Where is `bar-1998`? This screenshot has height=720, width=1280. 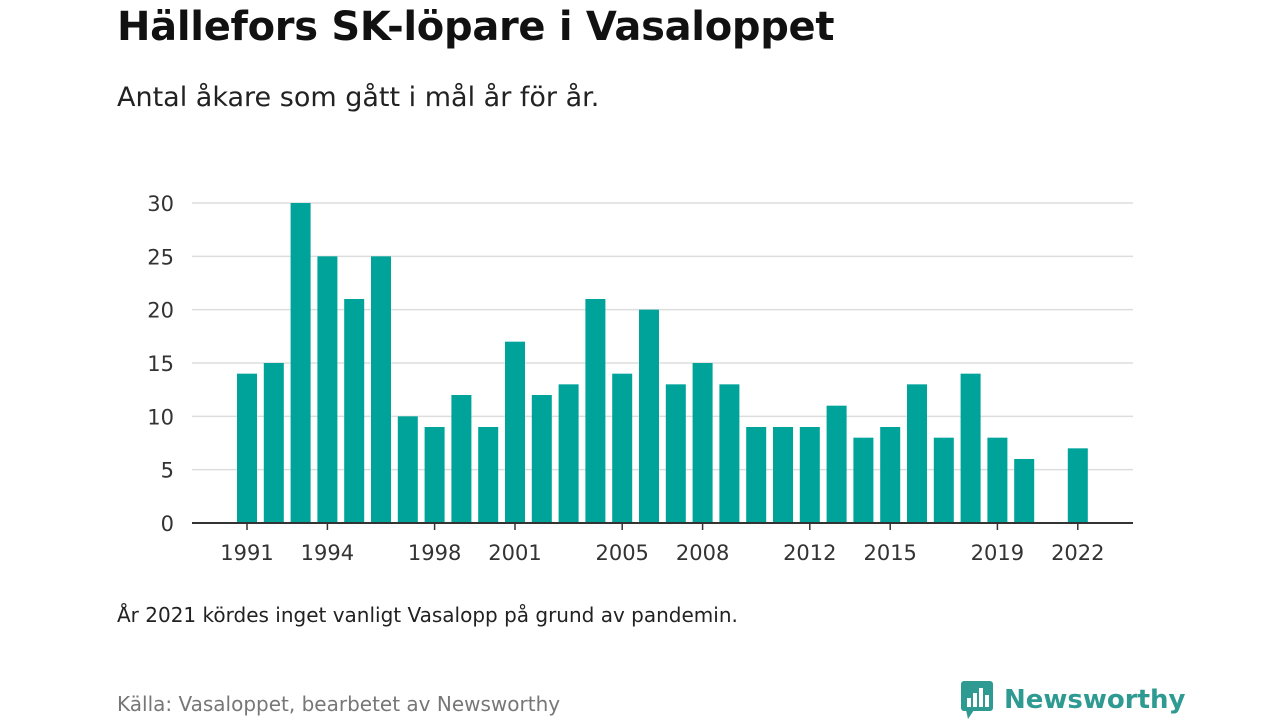 bar-1998 is located at coordinates (434, 475).